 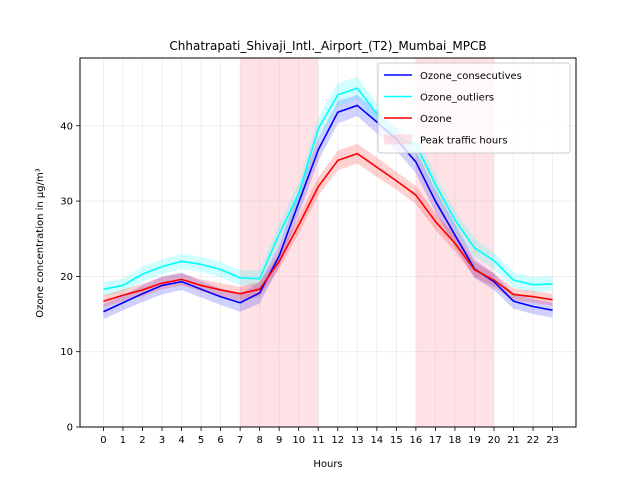 What do you see at coordinates (66, 202) in the screenshot?
I see `y-tick-label-3: 30` at bounding box center [66, 202].